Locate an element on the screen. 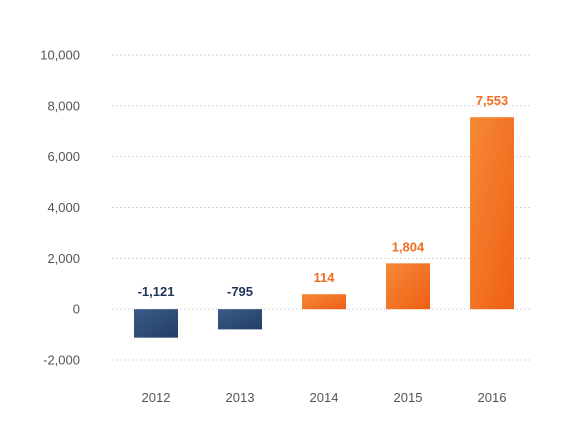 Image resolution: width=570 pixels, height=442 pixels. data-label: 1,804 is located at coordinates (408, 246).